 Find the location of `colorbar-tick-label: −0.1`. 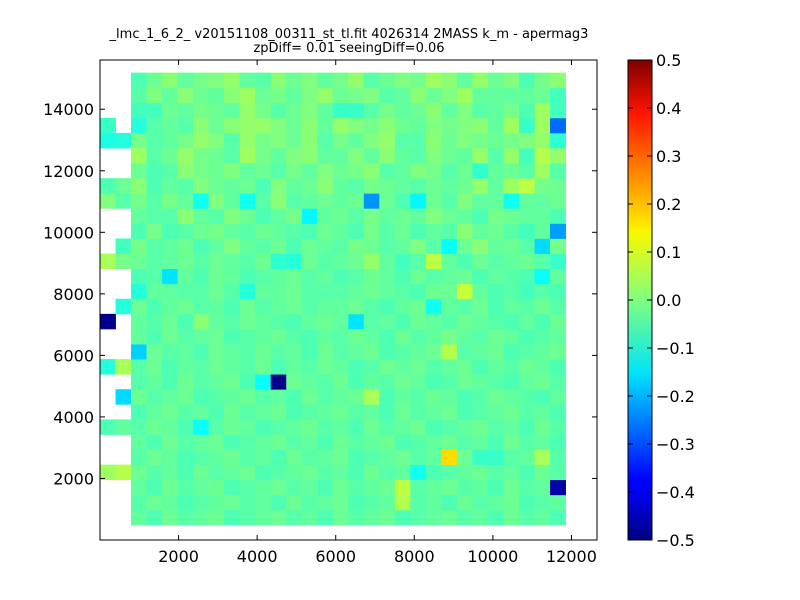

colorbar-tick-label: −0.1 is located at coordinates (675, 348).